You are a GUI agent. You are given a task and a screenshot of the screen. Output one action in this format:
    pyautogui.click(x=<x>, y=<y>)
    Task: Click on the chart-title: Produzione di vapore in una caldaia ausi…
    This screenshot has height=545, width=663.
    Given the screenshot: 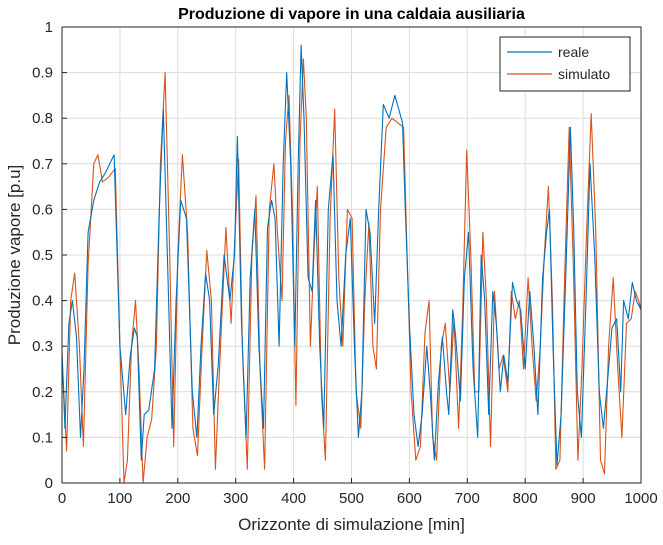 What is the action you would take?
    pyautogui.click(x=351, y=14)
    